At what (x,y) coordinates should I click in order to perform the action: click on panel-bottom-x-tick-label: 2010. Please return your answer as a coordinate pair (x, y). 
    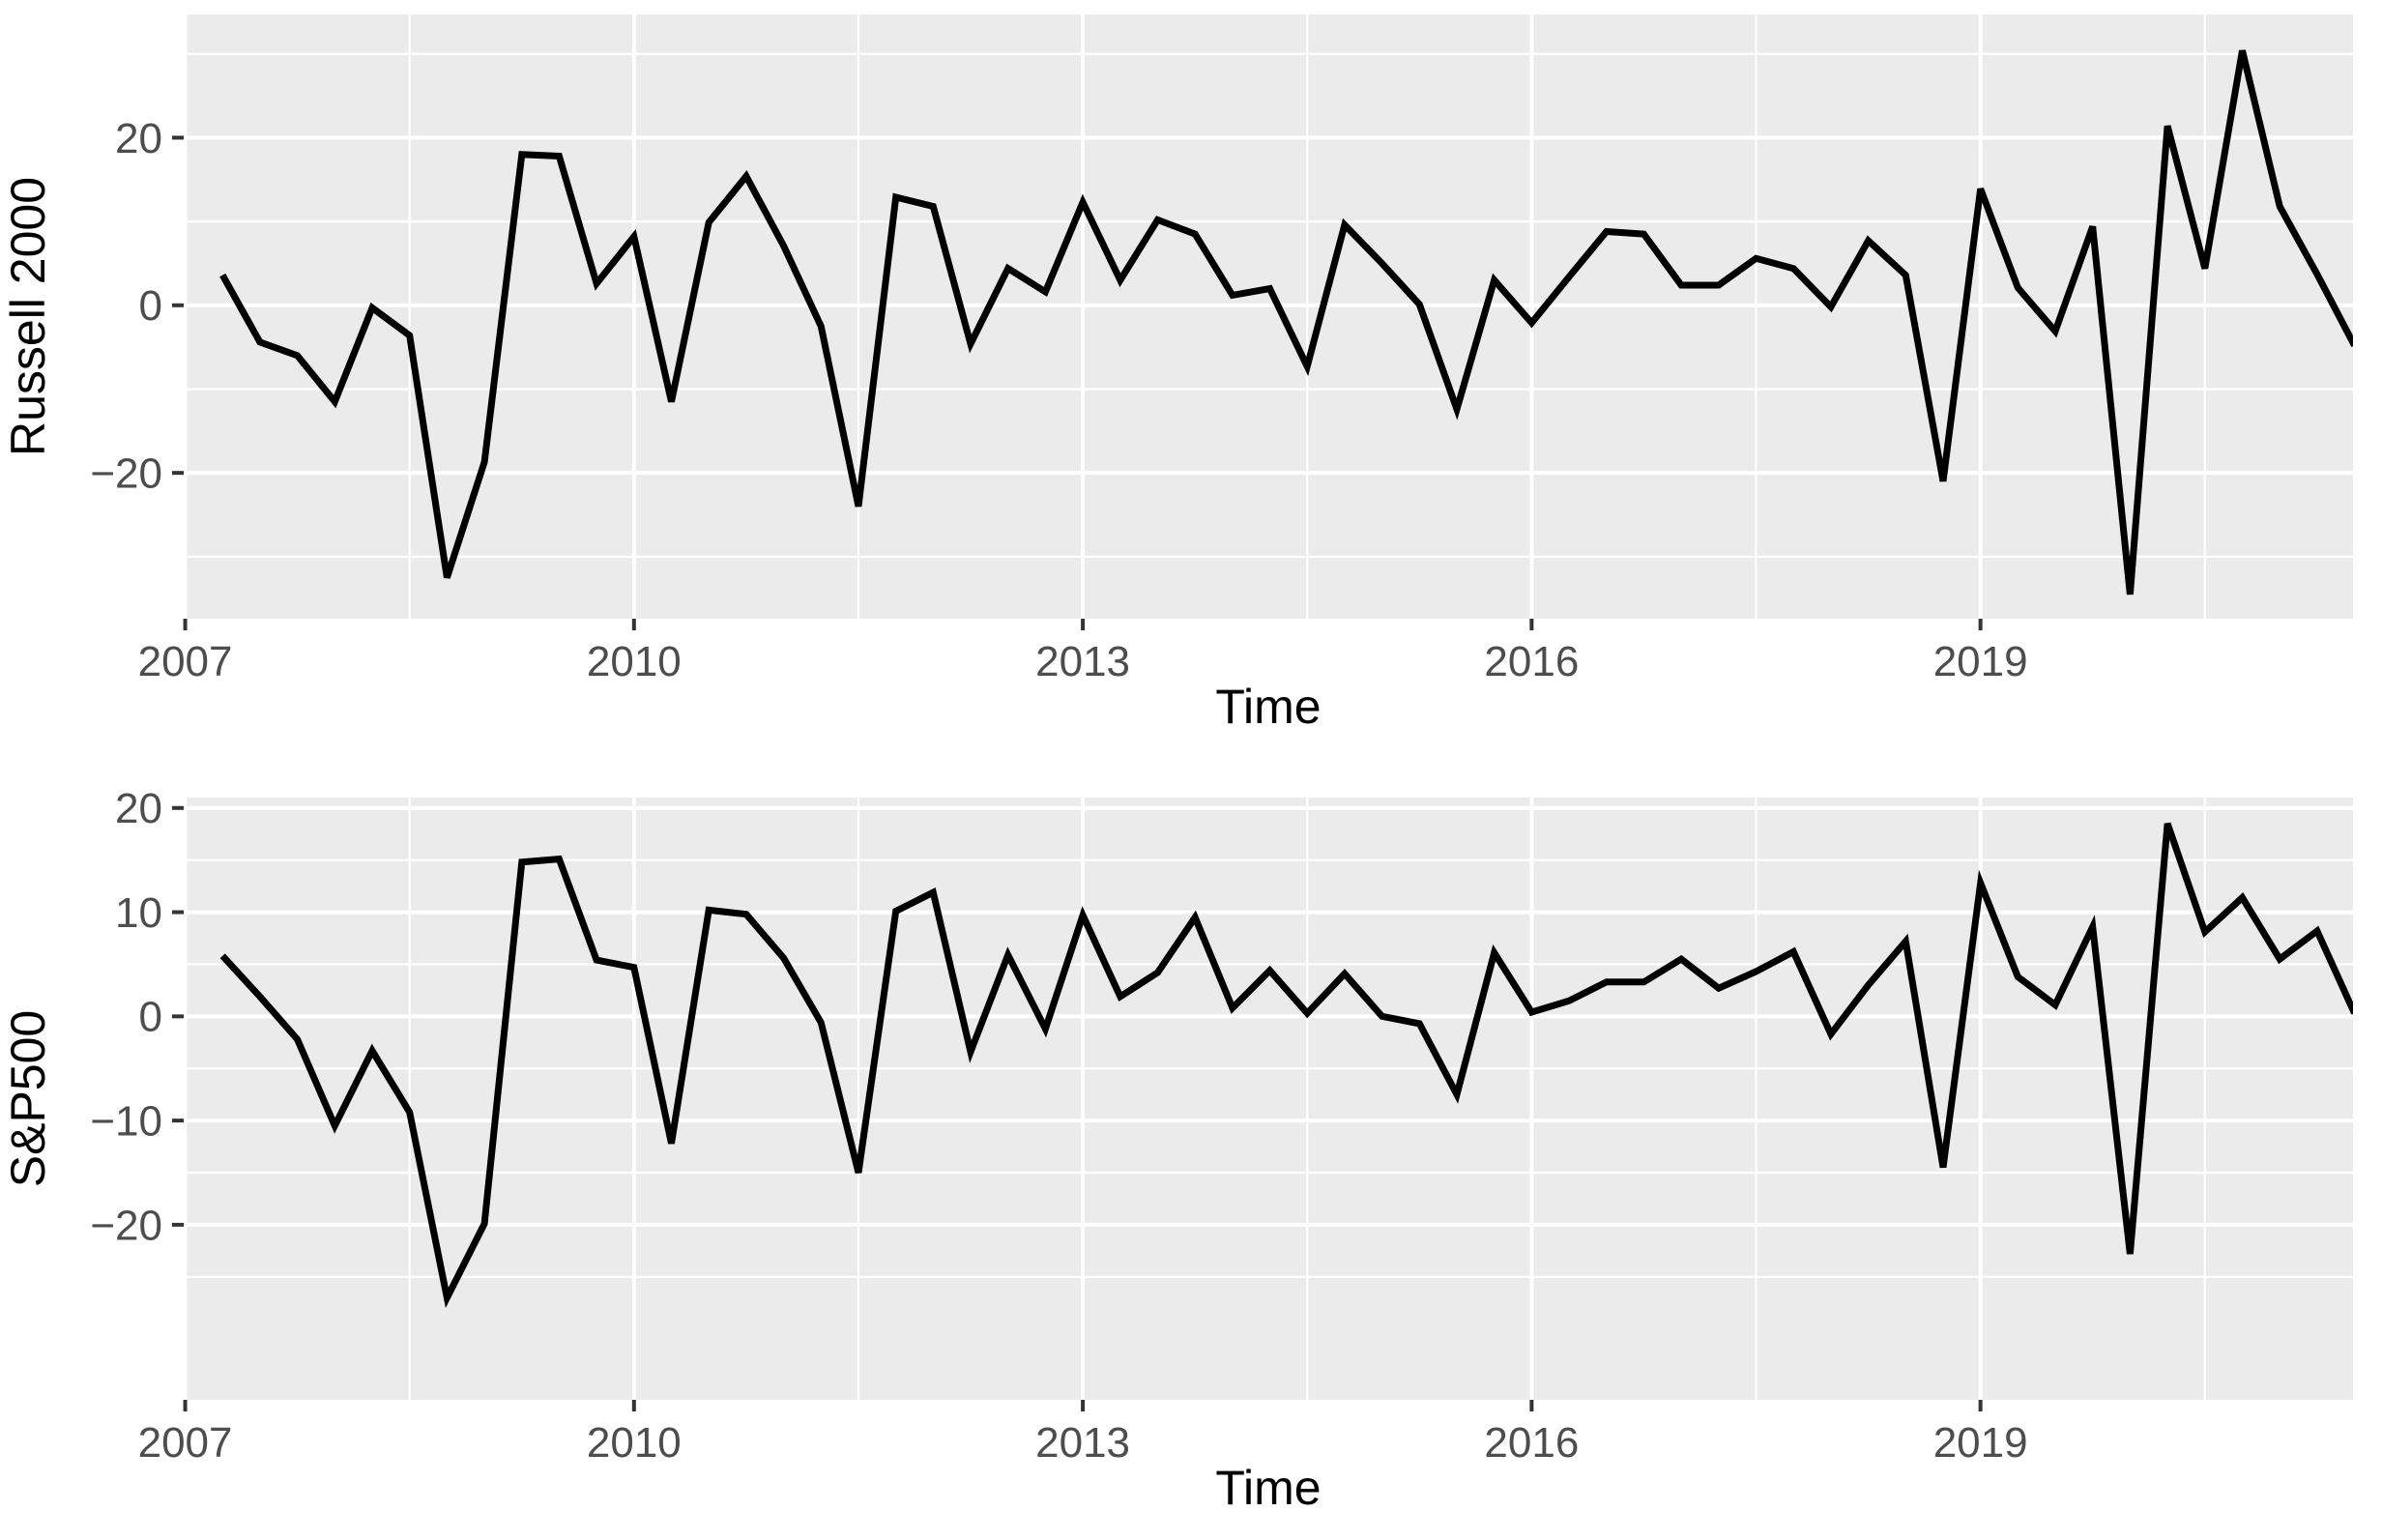
    Looking at the image, I should click on (634, 1443).